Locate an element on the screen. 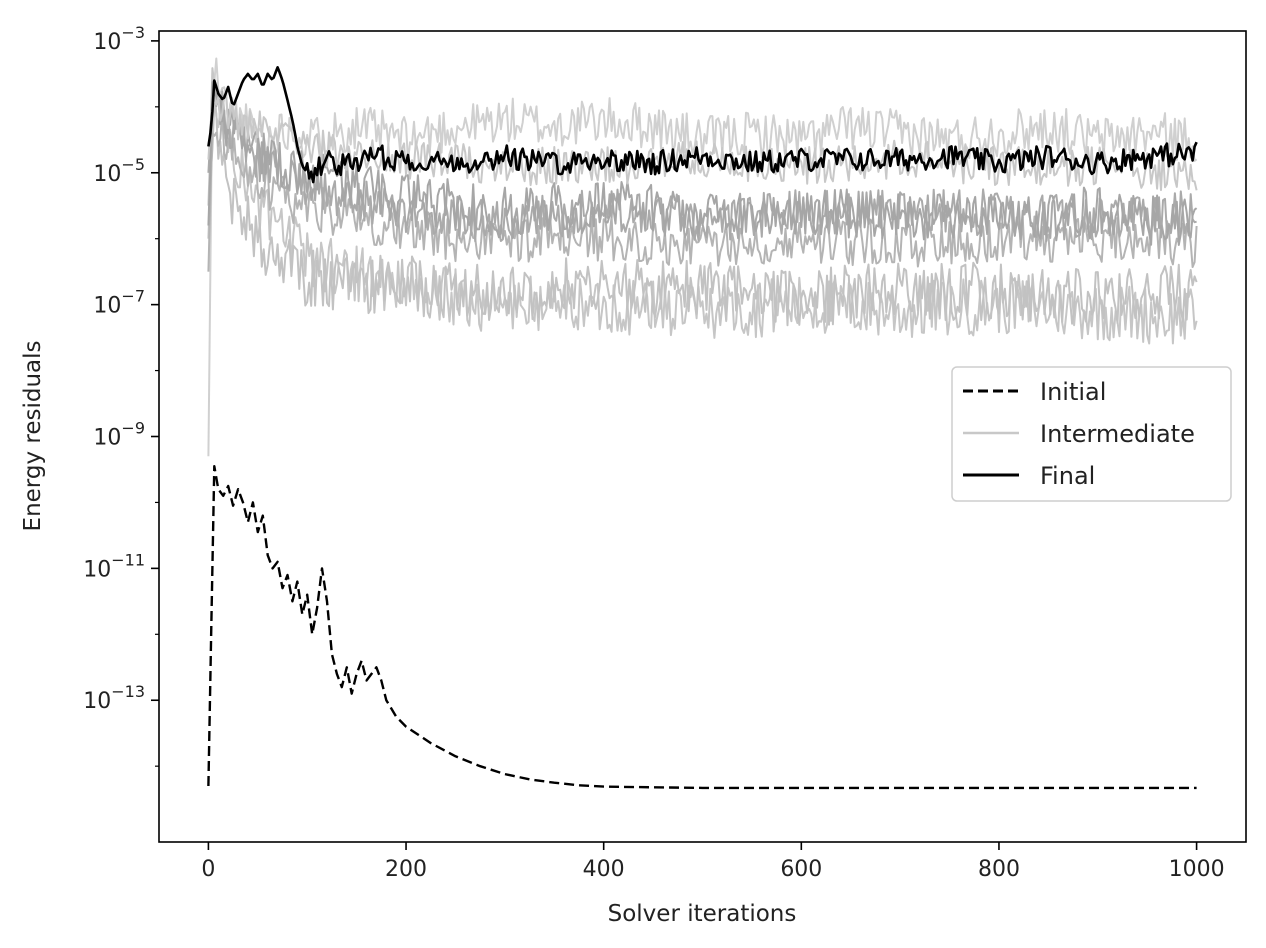 The height and width of the screenshot is (948, 1266). x-axis-label: Solver iterations is located at coordinates (702, 914).